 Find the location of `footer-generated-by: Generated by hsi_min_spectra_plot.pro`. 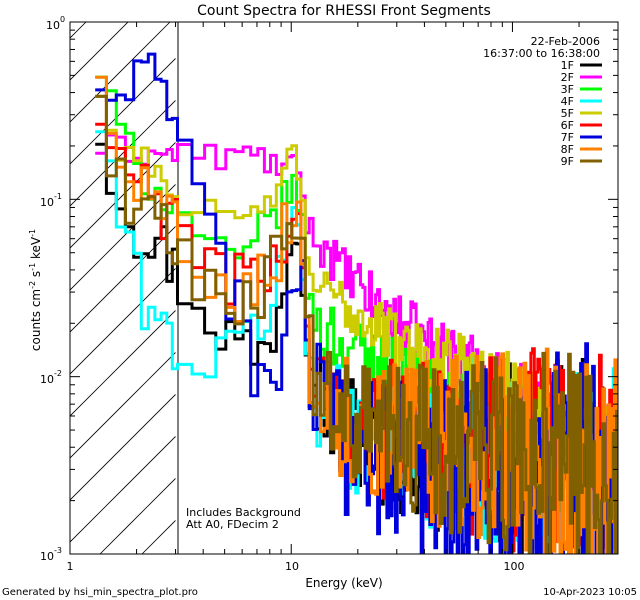

footer-generated-by: Generated by hsi_min_spectra_plot.pro is located at coordinates (100, 592).